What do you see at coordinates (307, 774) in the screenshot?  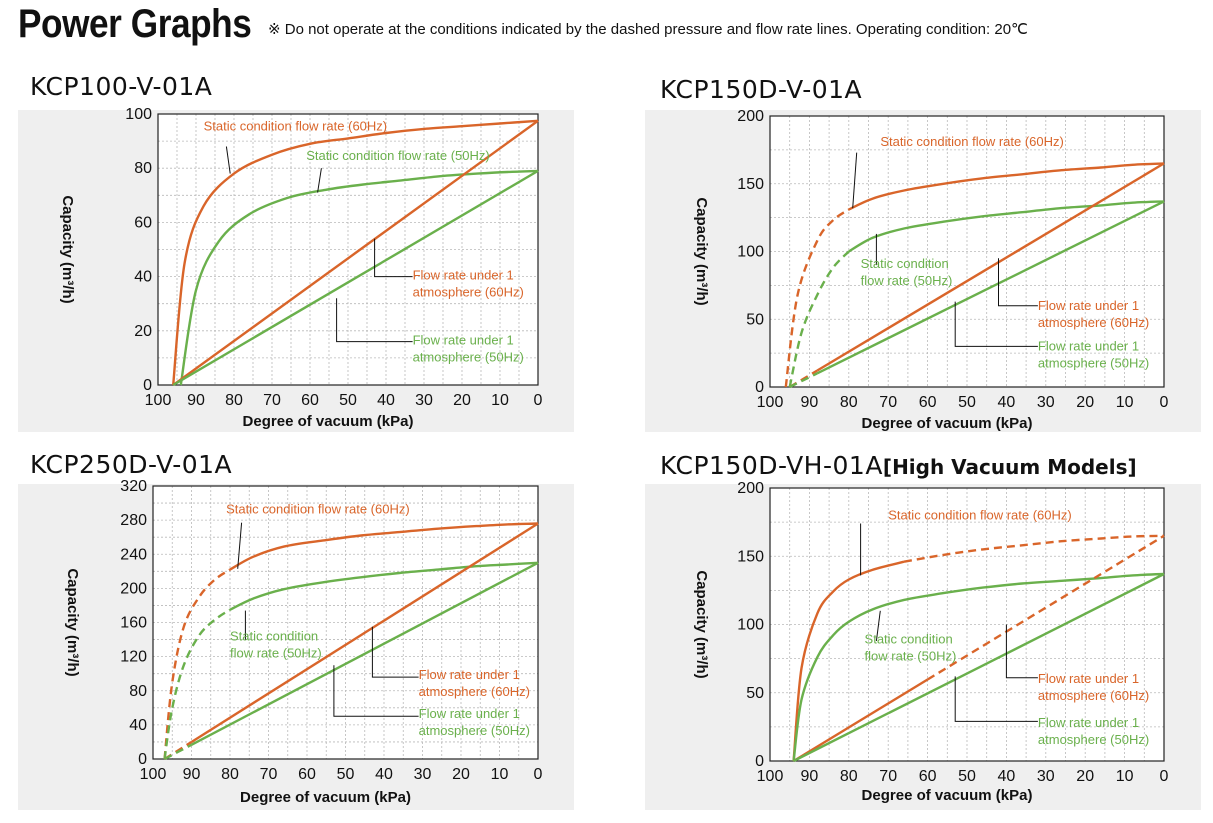 I see `x-tick-label: 60` at bounding box center [307, 774].